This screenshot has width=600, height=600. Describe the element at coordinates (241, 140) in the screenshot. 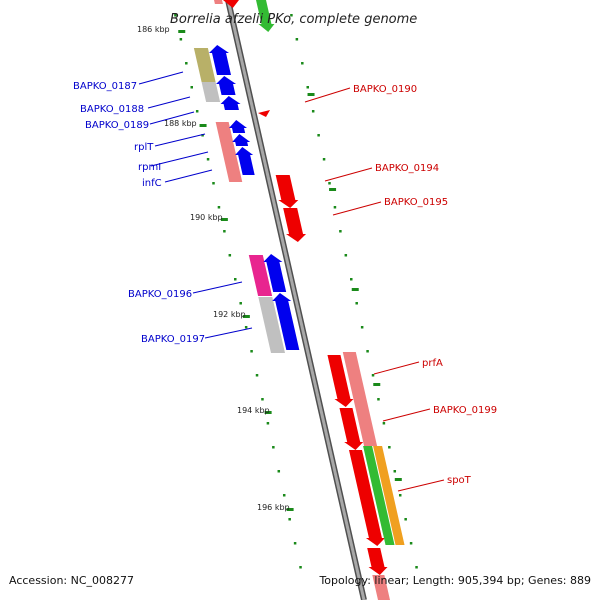

I see `gene-rpmi` at that location.